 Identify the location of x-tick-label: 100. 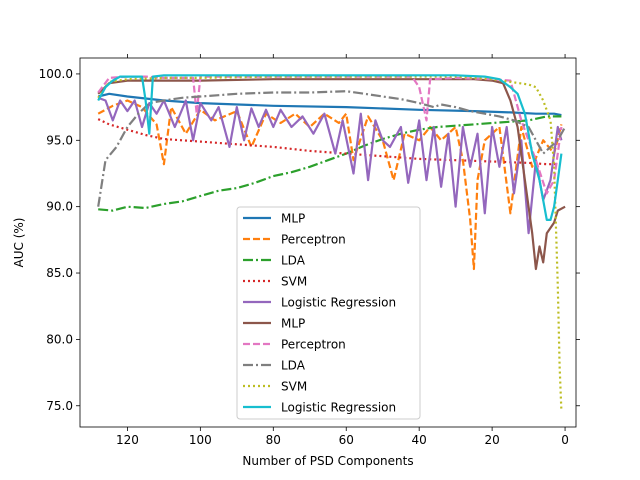
(200, 440).